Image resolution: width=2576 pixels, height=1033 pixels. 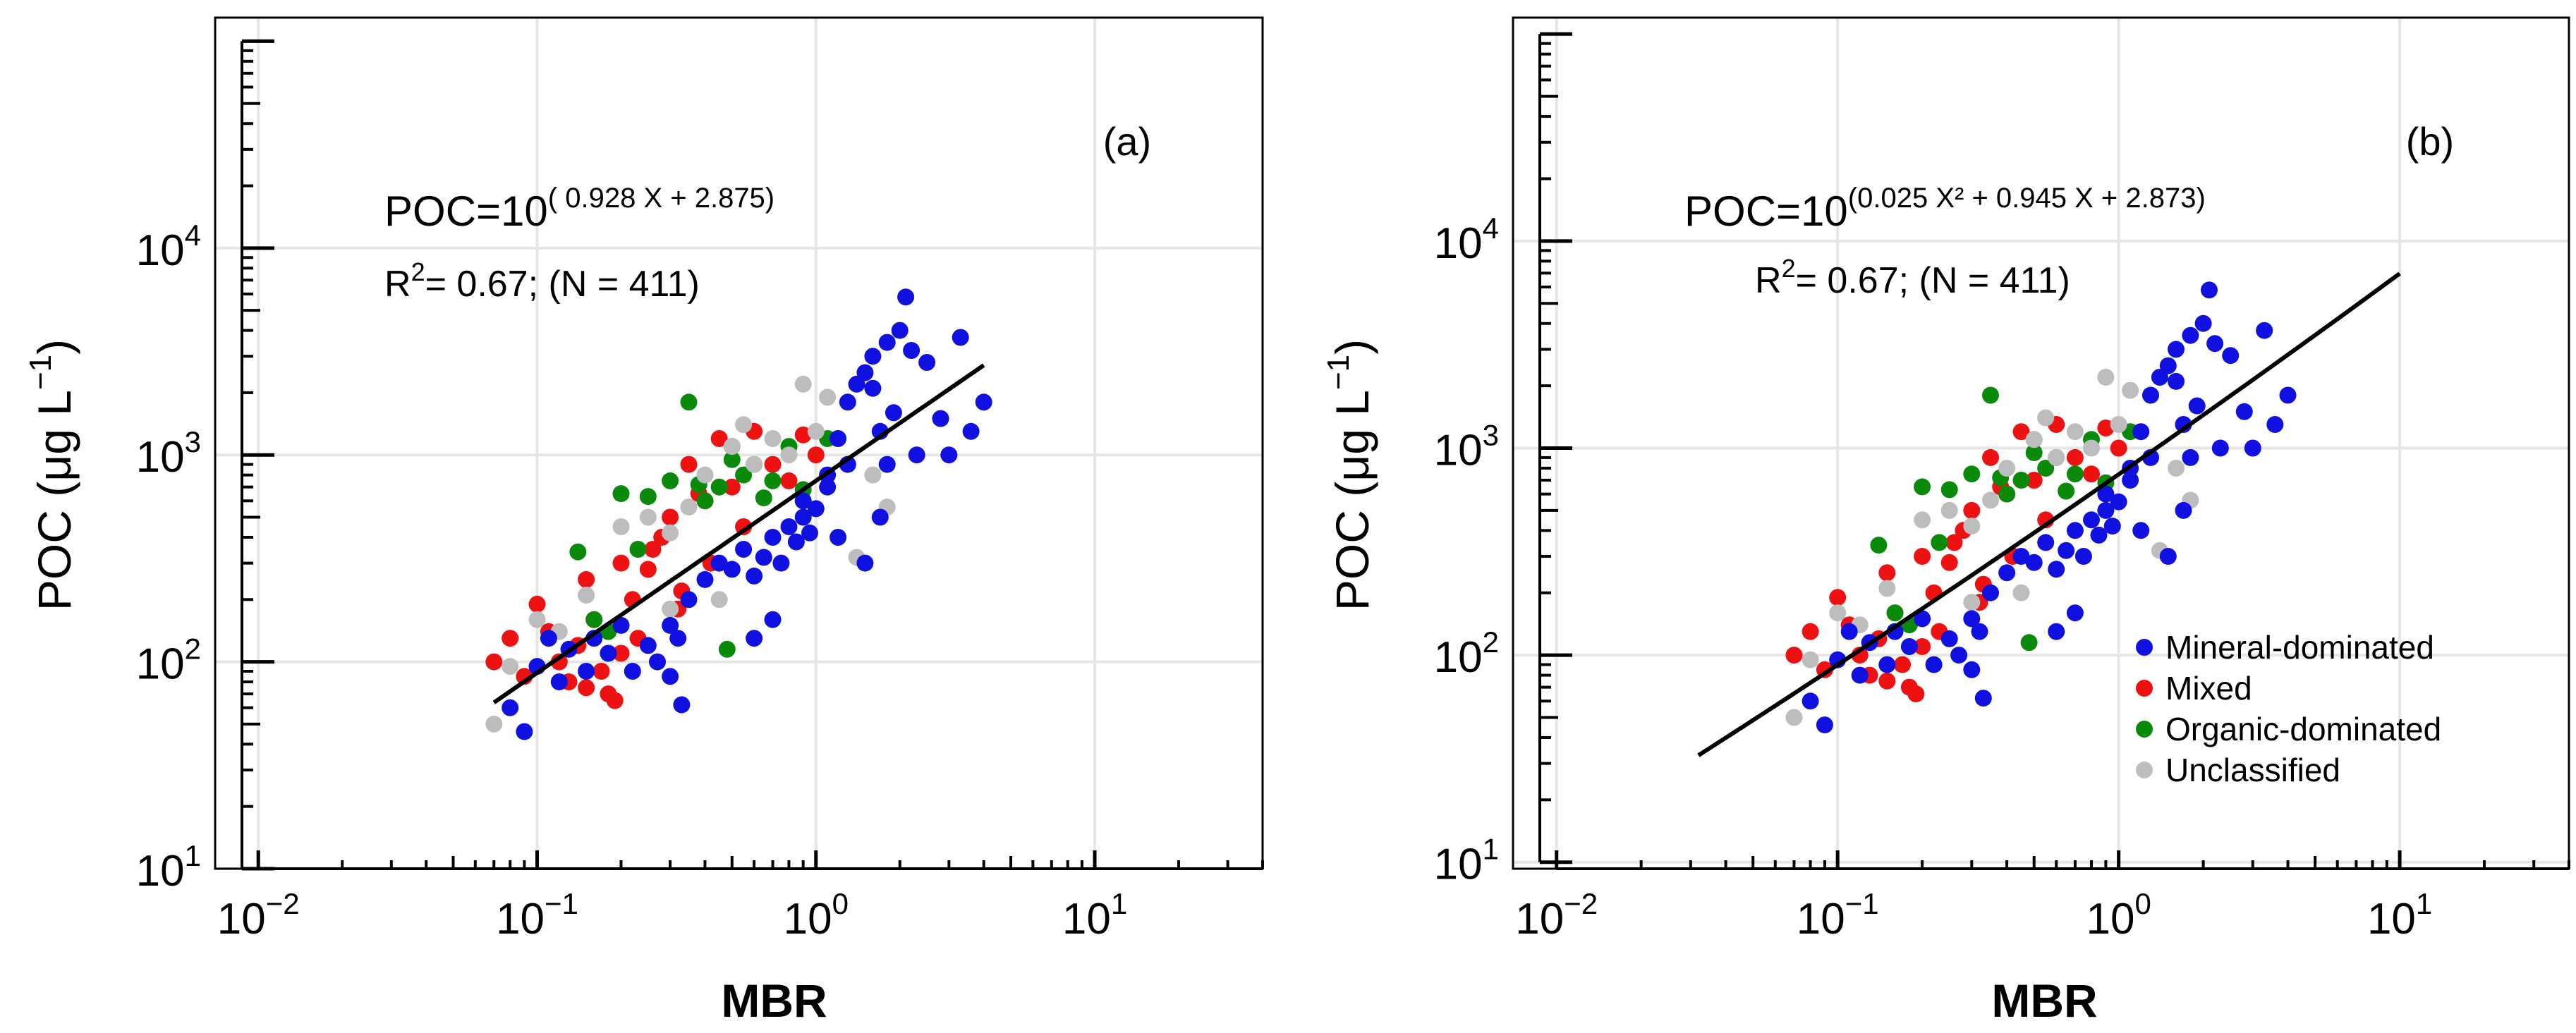 I want to click on legend-marker-mixed, so click(x=2144, y=689).